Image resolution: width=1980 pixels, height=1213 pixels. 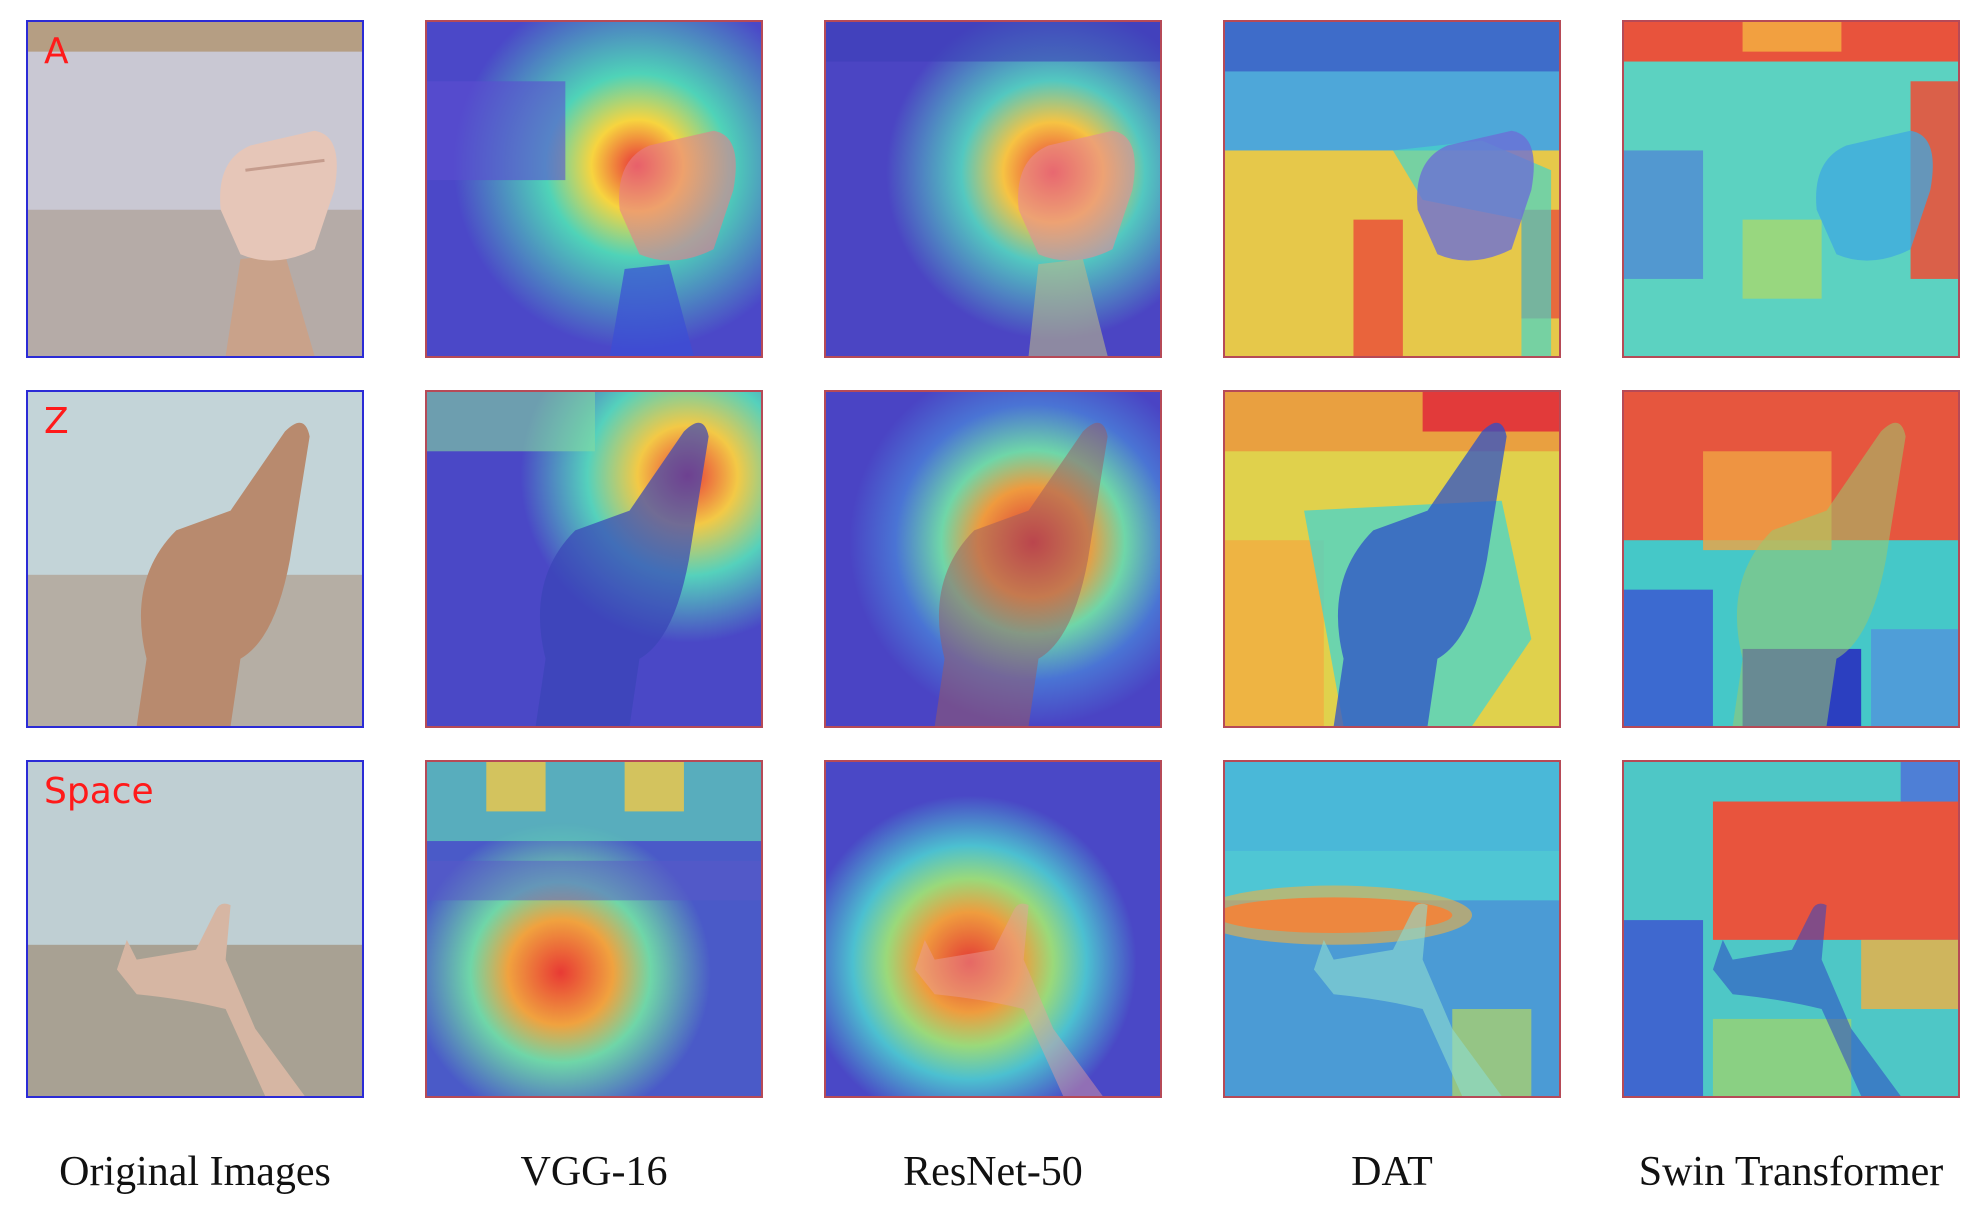 What do you see at coordinates (594, 189) in the screenshot?
I see `heatmap-vgg16-a` at bounding box center [594, 189].